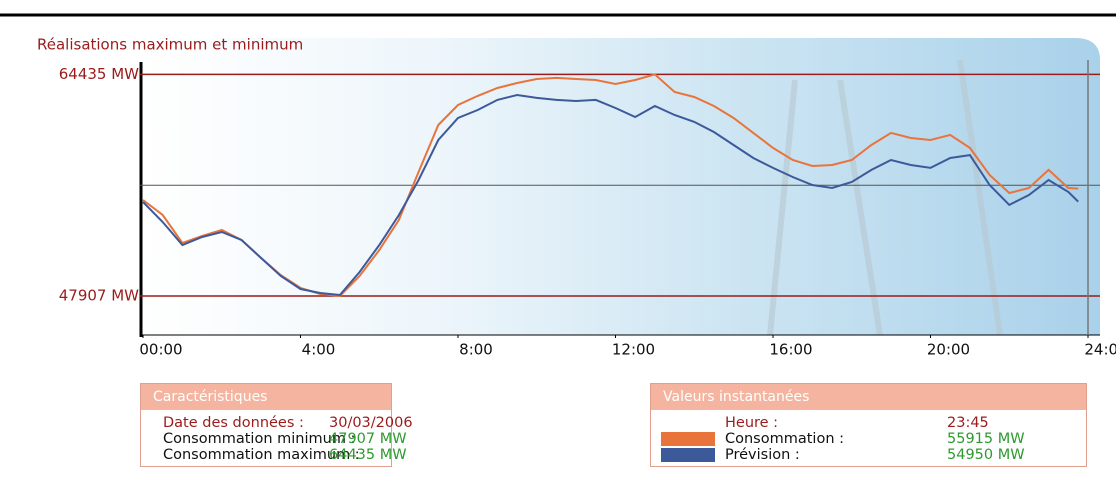 The image size is (1116, 491). I want to click on y-tick-label: 47907 MW, so click(99, 296).